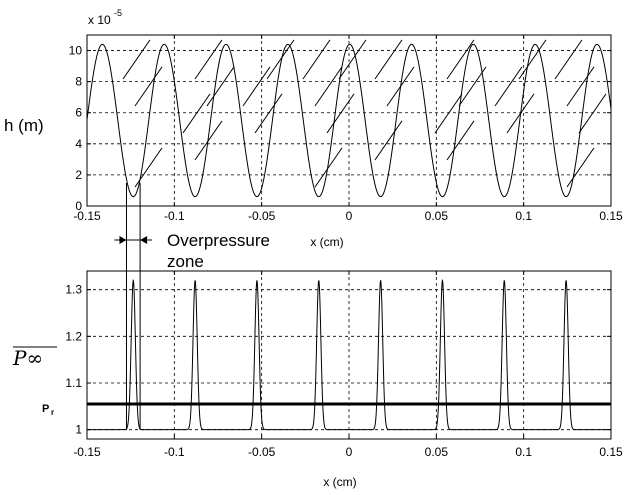  I want to click on y-tick-label: 1.2, so click(73, 336).